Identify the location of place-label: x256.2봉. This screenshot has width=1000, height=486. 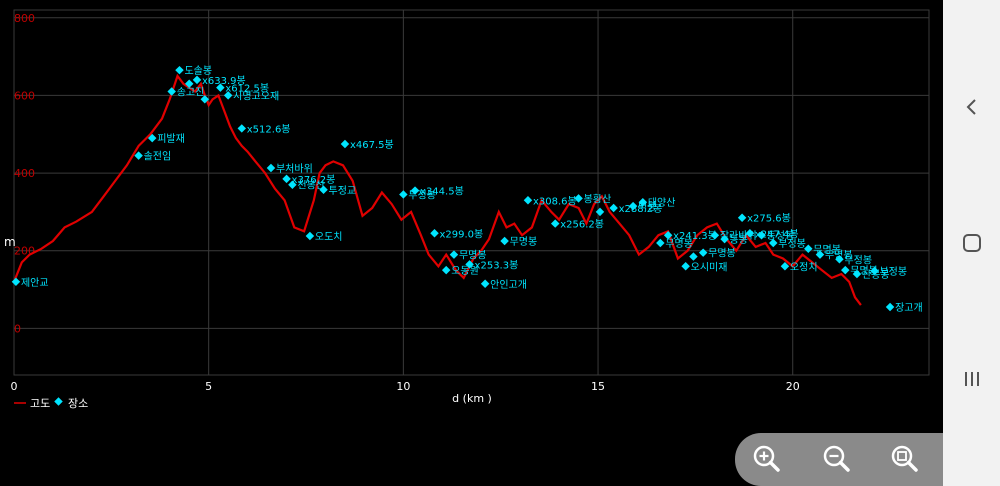
(582, 225).